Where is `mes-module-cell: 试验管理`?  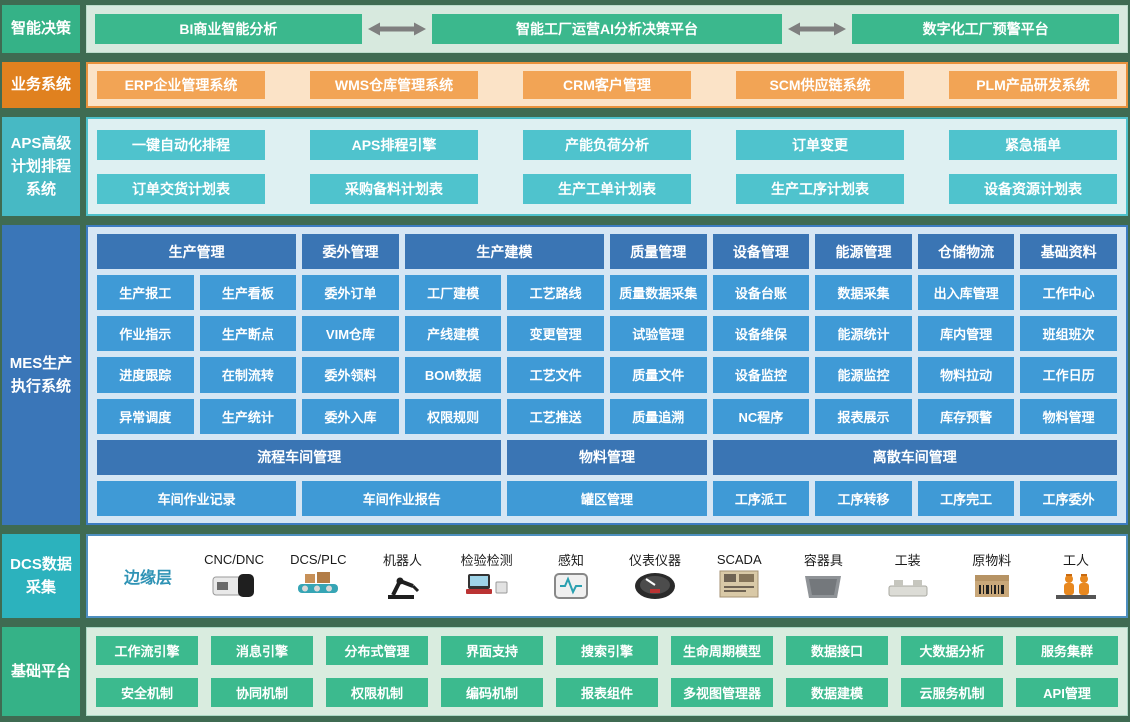 mes-module-cell: 试验管理 is located at coordinates (658, 334).